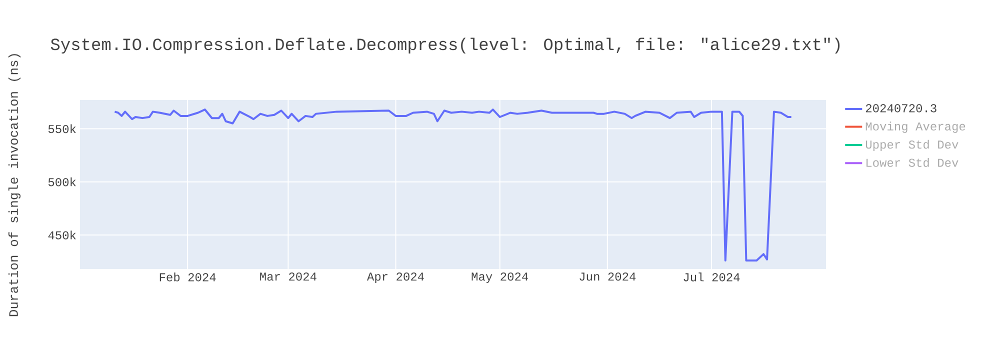 This screenshot has width=1000, height=350. Describe the element at coordinates (445, 46) in the screenshot. I see `chart-title: System.IO.Compression.Deflate.Decompress(level: Optimal, file: "alice29.txt")` at that location.